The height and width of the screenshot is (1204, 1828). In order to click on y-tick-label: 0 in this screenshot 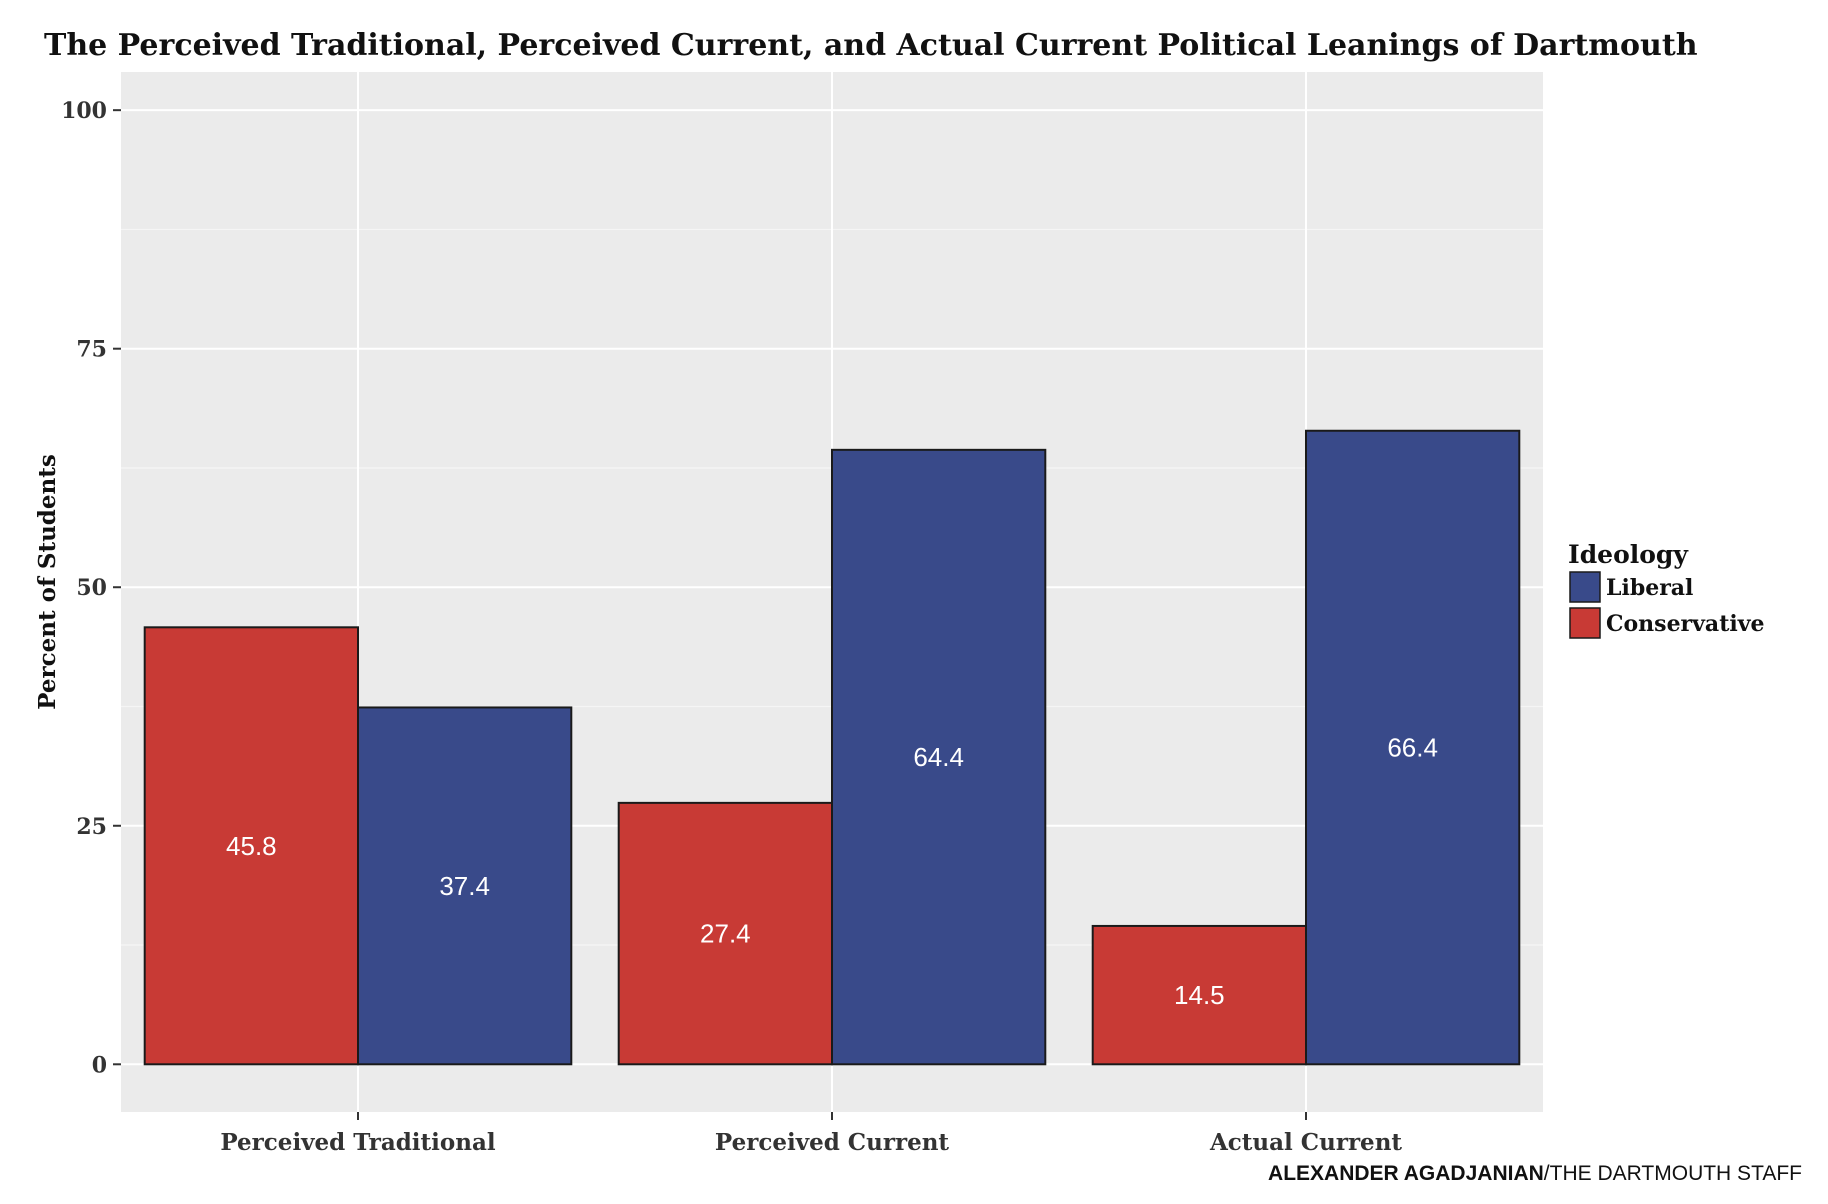, I will do `click(99, 1065)`.